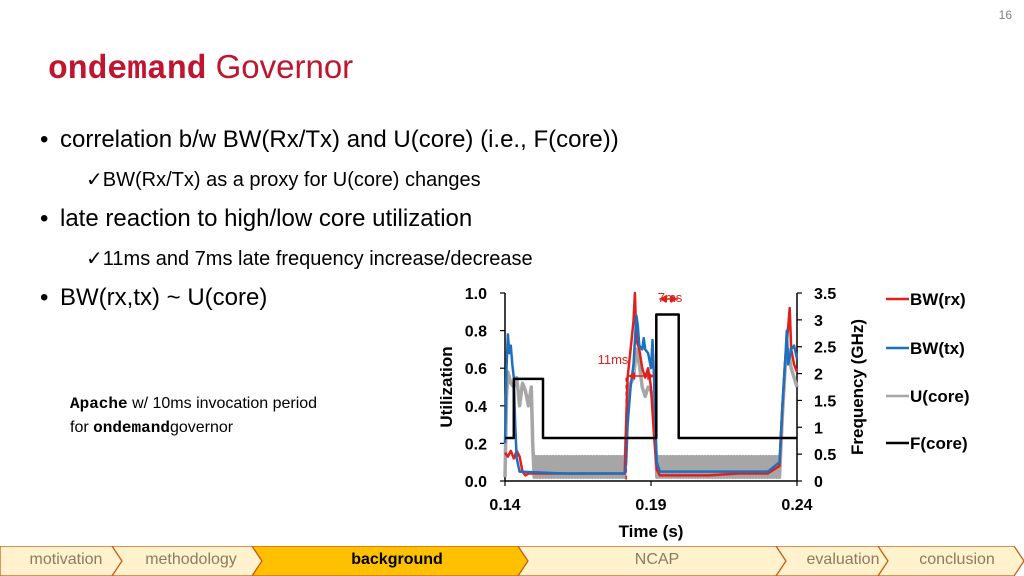 The width and height of the screenshot is (1024, 576). I want to click on section-nav, so click(512, 561).